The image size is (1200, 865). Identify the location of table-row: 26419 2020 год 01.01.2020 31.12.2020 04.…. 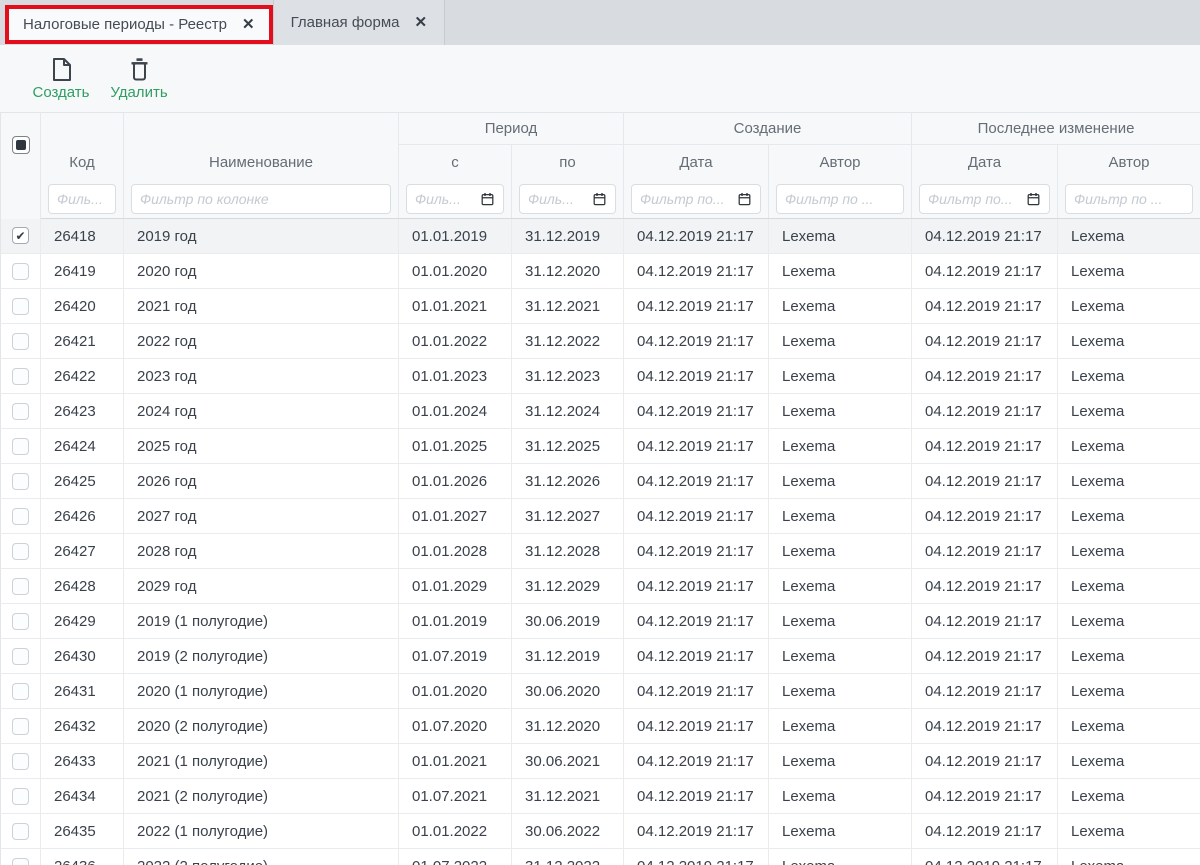
(600, 271).